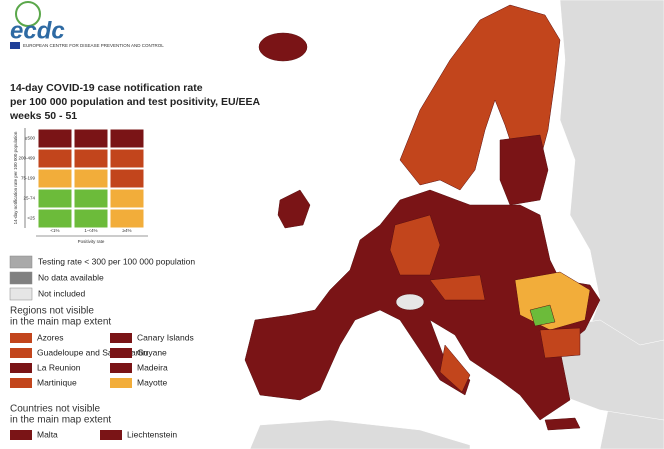 The width and height of the screenshot is (664, 449). What do you see at coordinates (30, 138) in the screenshot?
I see `row-label: ≥500` at bounding box center [30, 138].